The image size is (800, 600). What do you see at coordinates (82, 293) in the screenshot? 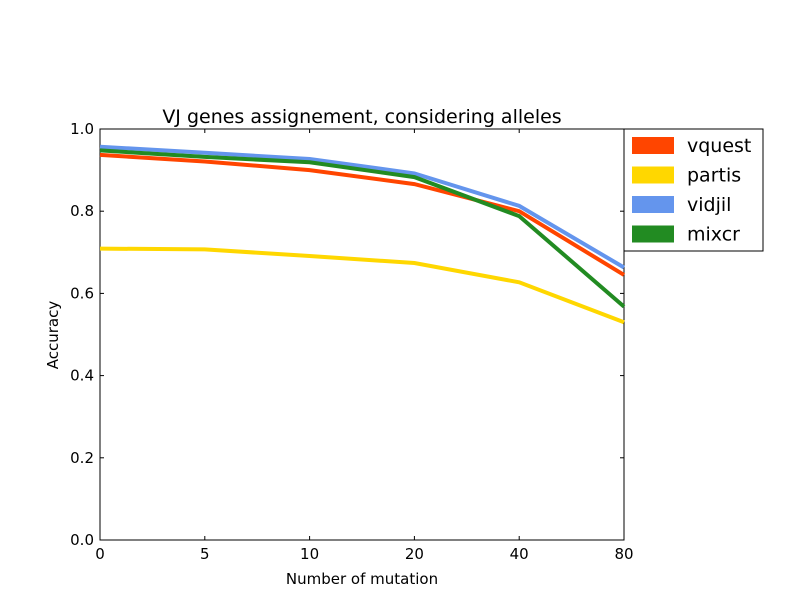
I see `y-tick-label: 0.6` at bounding box center [82, 293].